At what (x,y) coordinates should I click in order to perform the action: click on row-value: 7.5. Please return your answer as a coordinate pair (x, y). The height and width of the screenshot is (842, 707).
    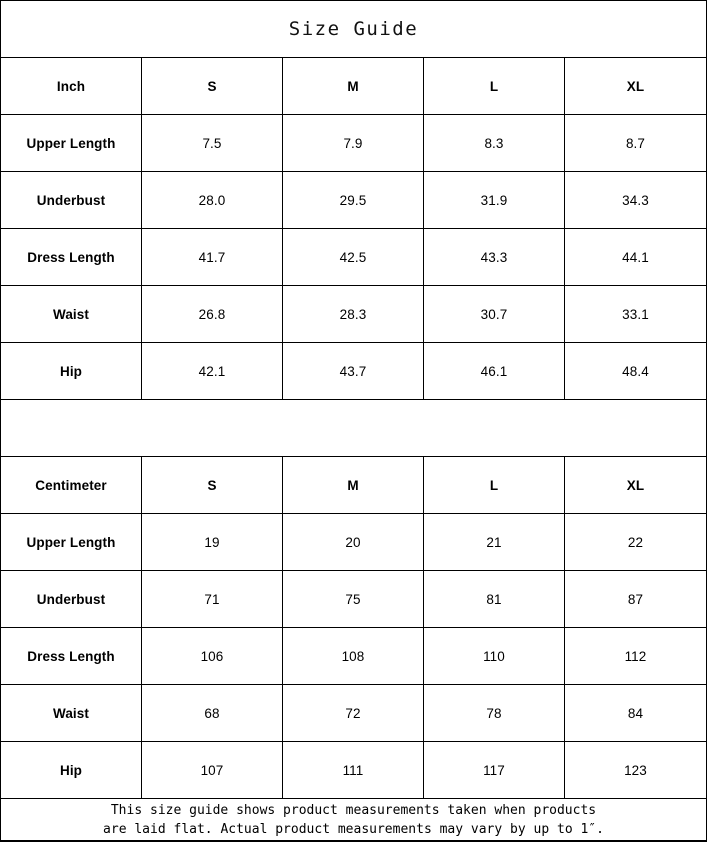
    Looking at the image, I should click on (212, 143).